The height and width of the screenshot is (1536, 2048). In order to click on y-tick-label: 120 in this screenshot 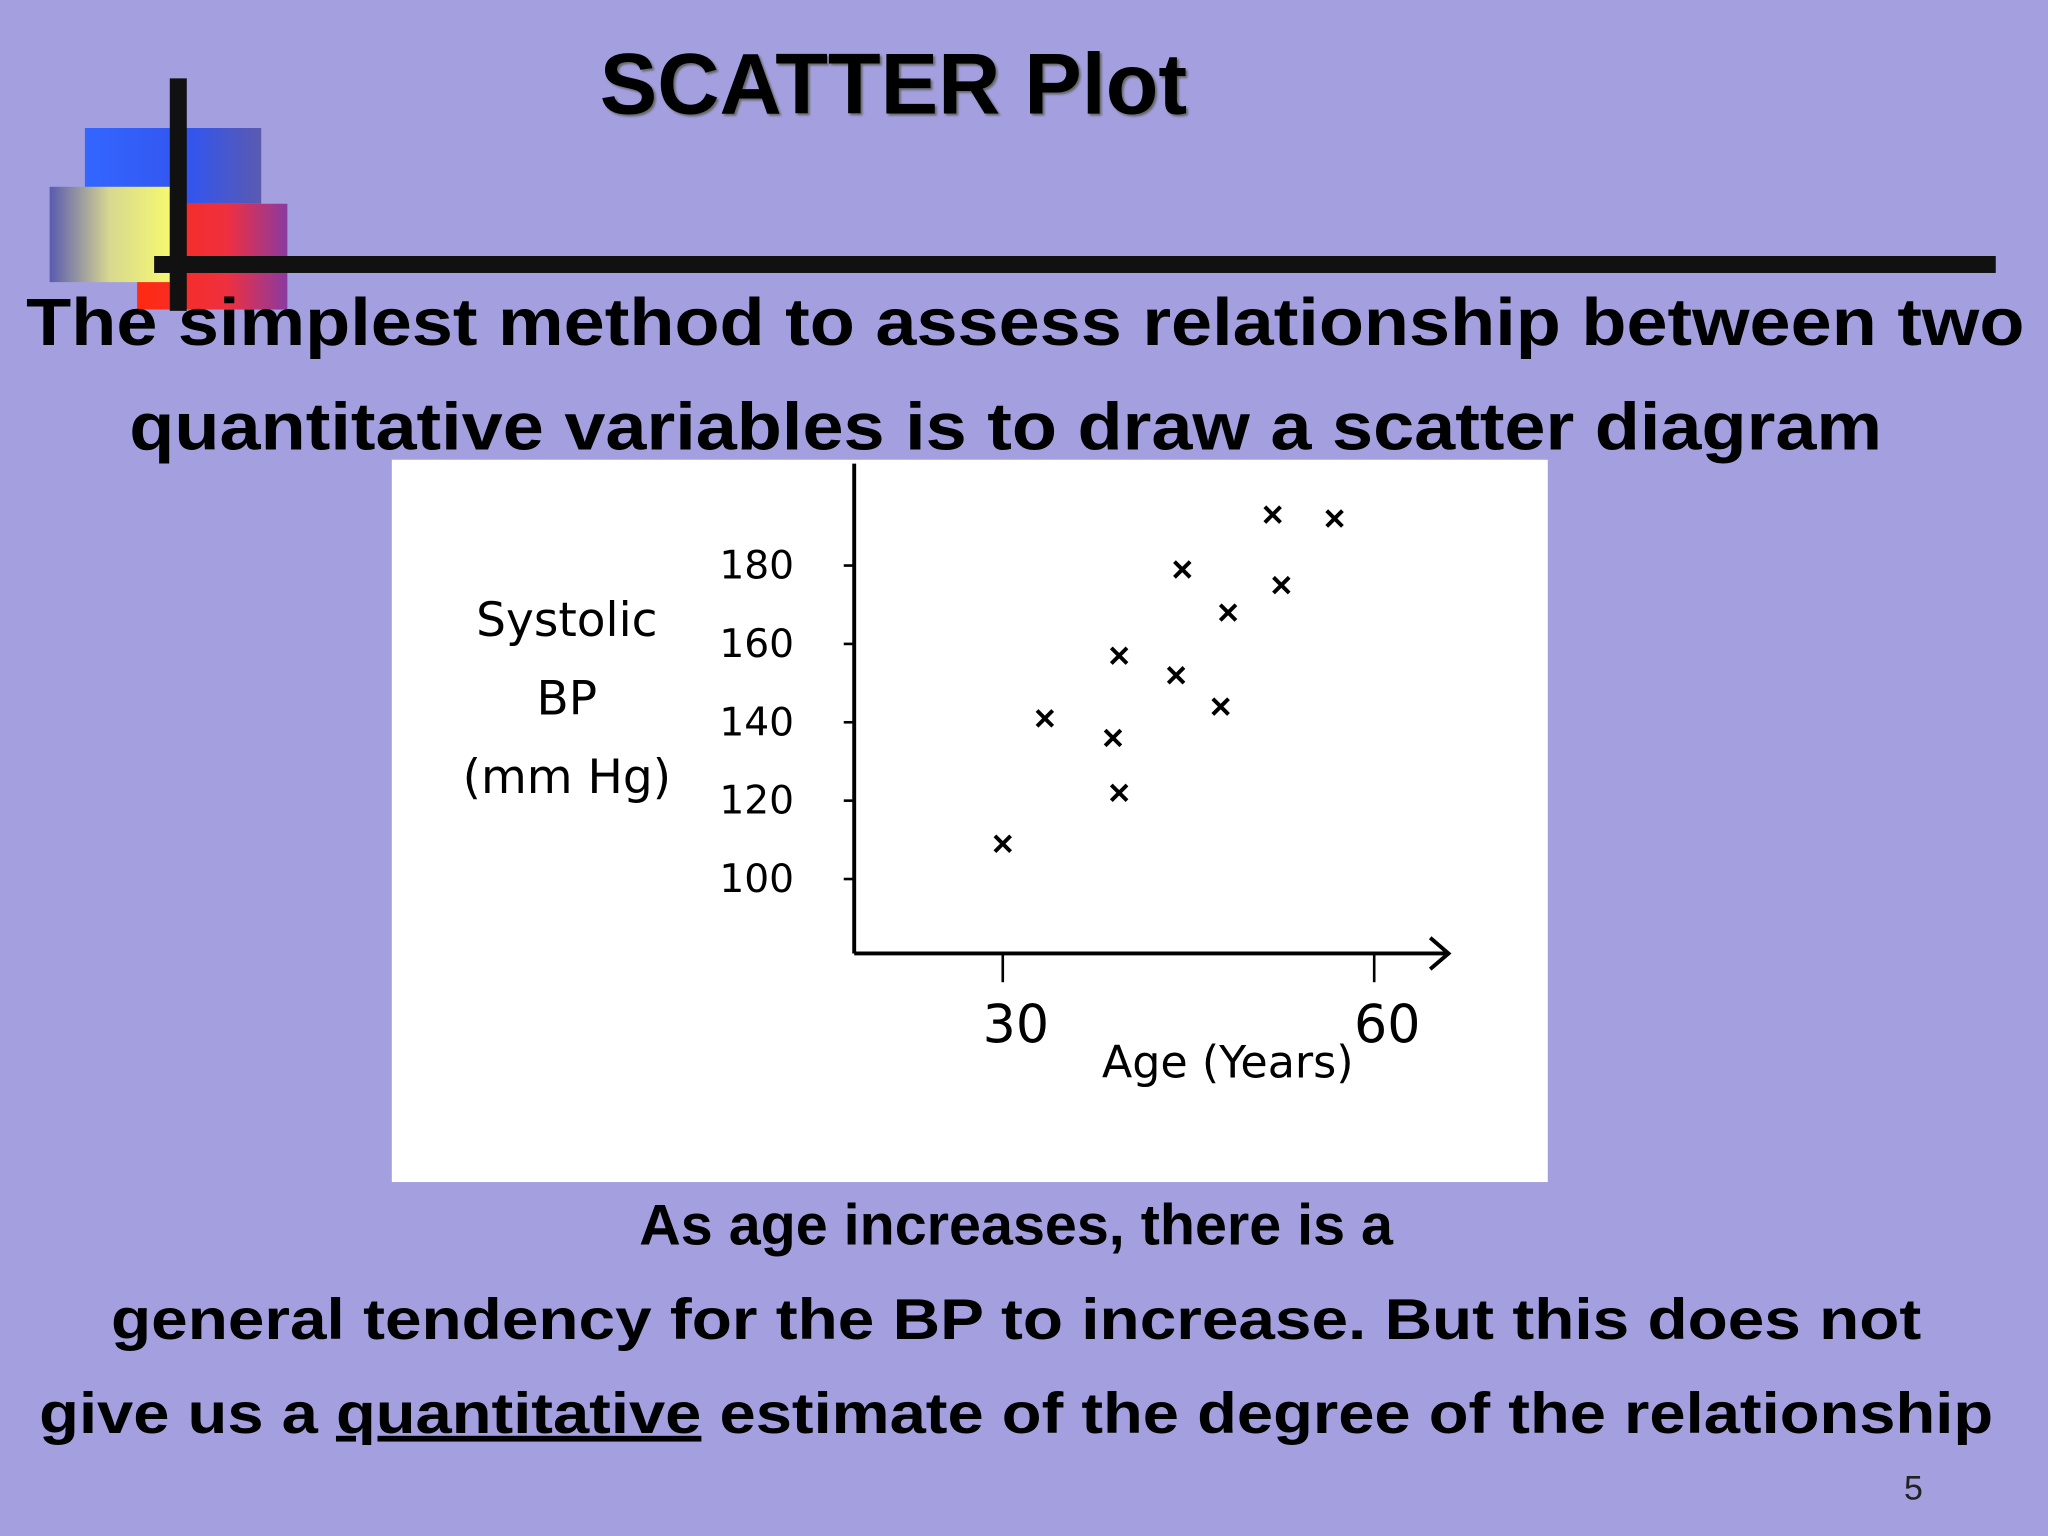, I will do `click(756, 801)`.